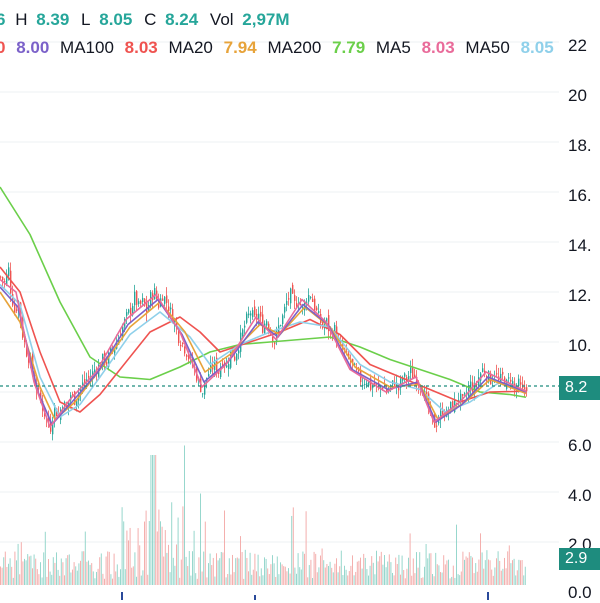 The width and height of the screenshot is (600, 603). What do you see at coordinates (150, 19) in the screenshot?
I see `close-label: C` at bounding box center [150, 19].